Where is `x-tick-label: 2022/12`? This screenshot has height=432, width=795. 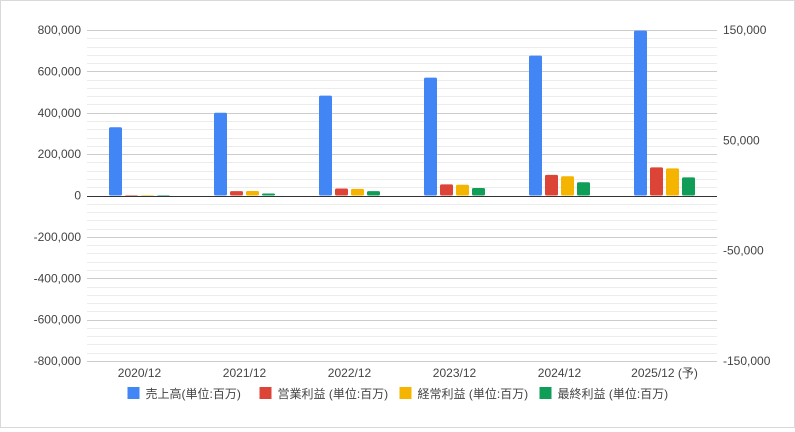
x-tick-label: 2022/12 is located at coordinates (350, 373).